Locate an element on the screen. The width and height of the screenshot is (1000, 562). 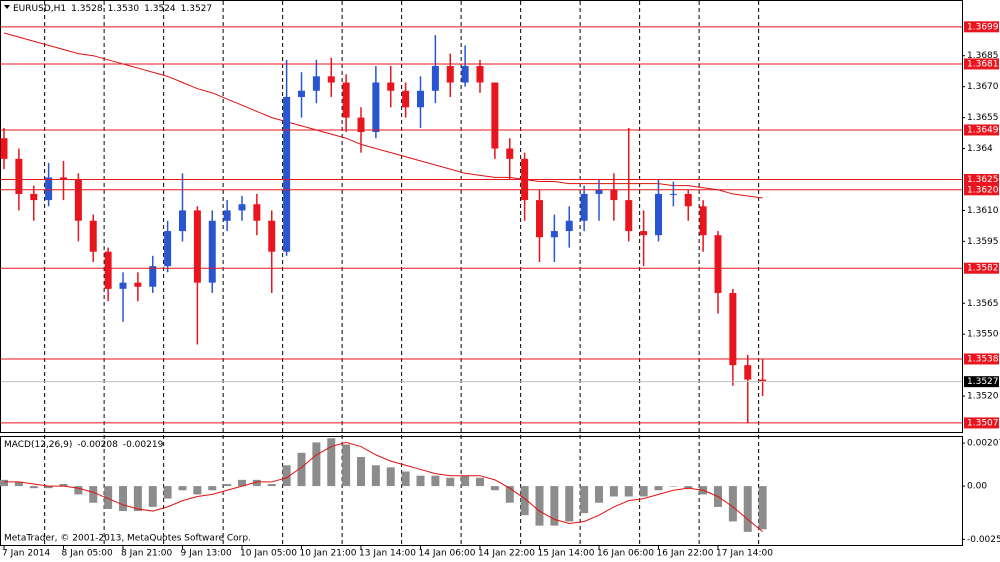
y-tick-label: -0.00256 is located at coordinates (983, 540).